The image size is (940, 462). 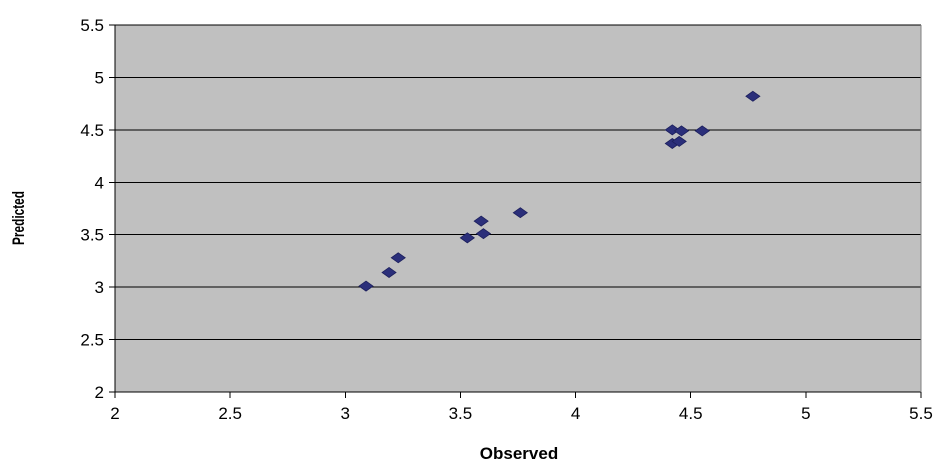 I want to click on y-tick-label-5: 4.5, so click(x=92, y=130).